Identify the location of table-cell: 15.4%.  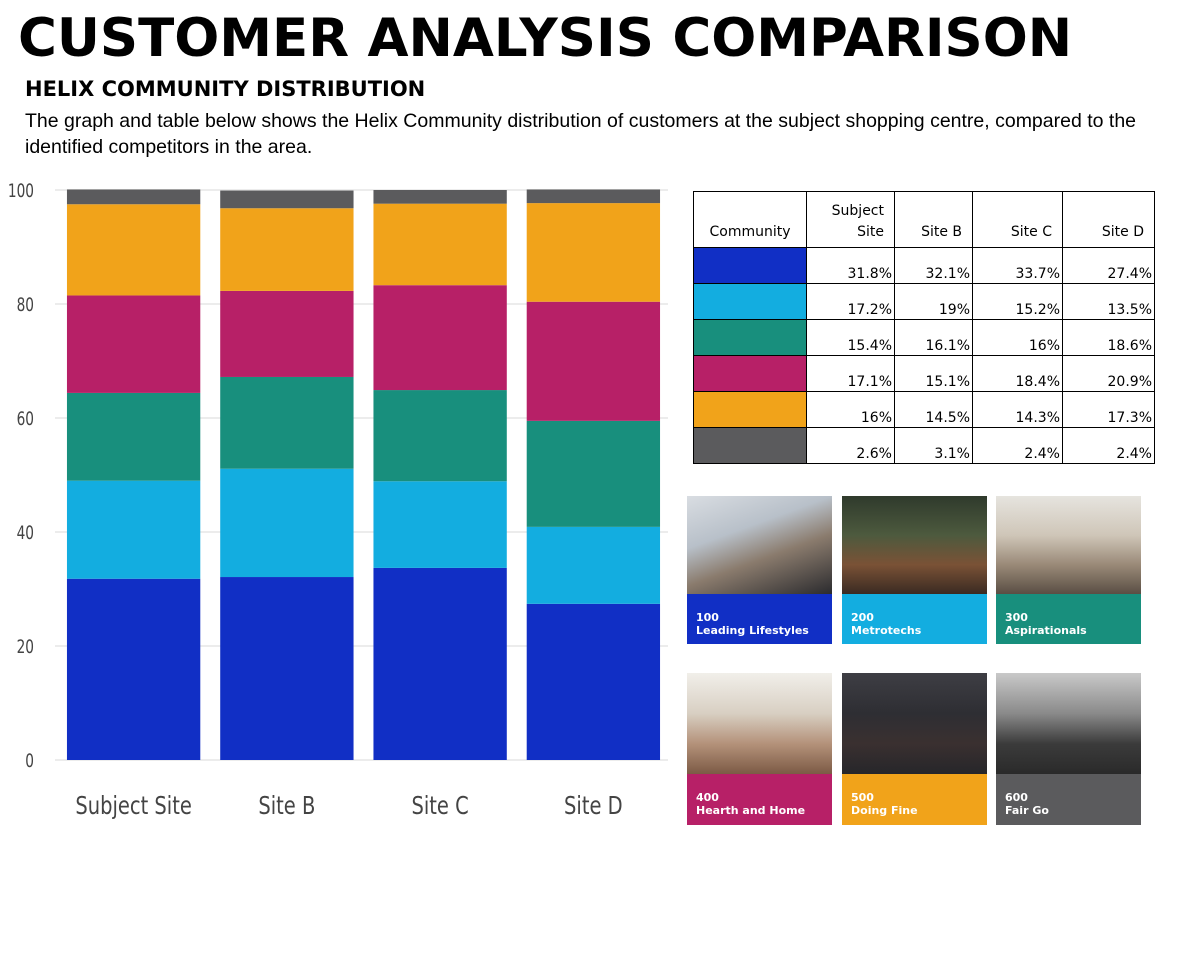
(850, 337).